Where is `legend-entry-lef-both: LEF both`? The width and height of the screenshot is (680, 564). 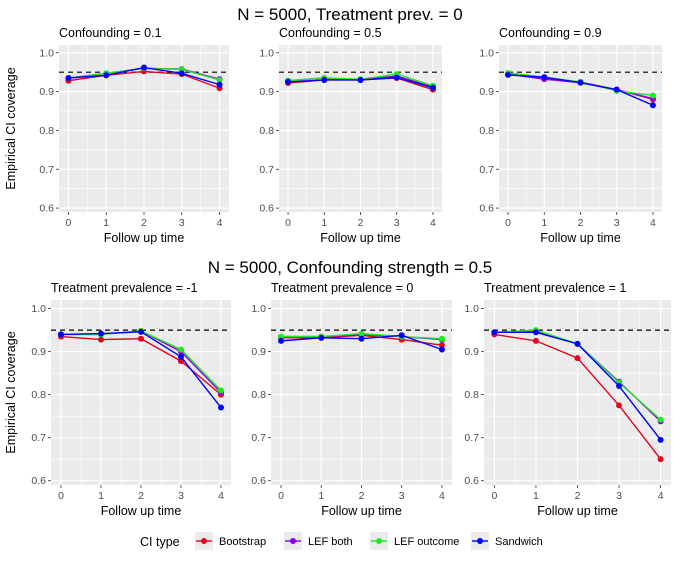
legend-entry-lef-both: LEF both is located at coordinates (318, 541).